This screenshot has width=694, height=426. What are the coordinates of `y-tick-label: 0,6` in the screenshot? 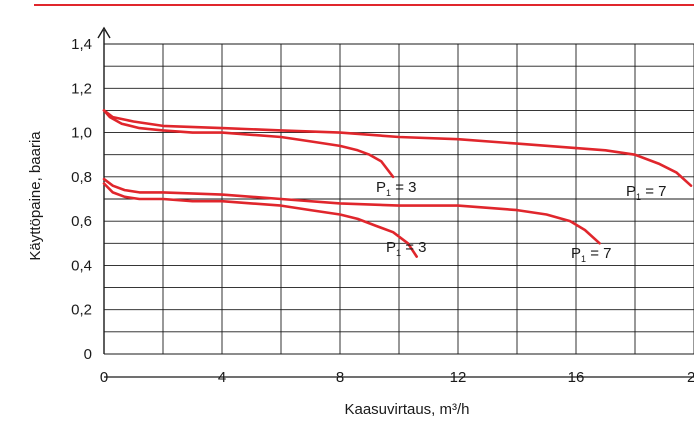 It's located at (81, 221).